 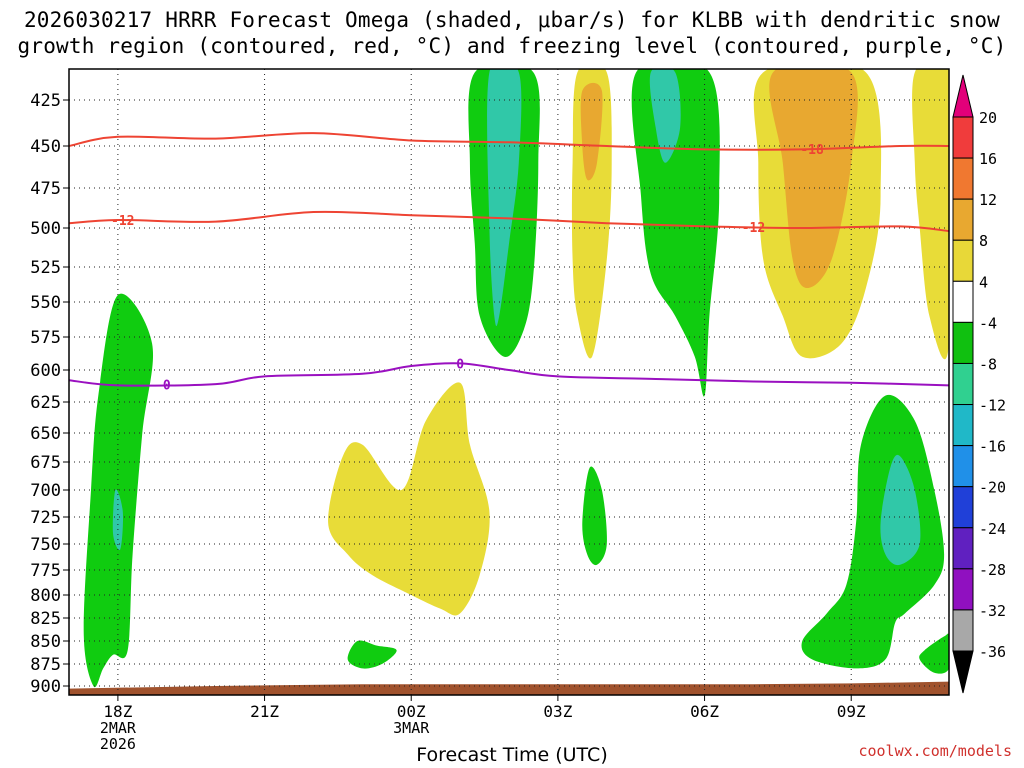 What do you see at coordinates (988, 159) in the screenshot?
I see `colorbar-label-16: 16` at bounding box center [988, 159].